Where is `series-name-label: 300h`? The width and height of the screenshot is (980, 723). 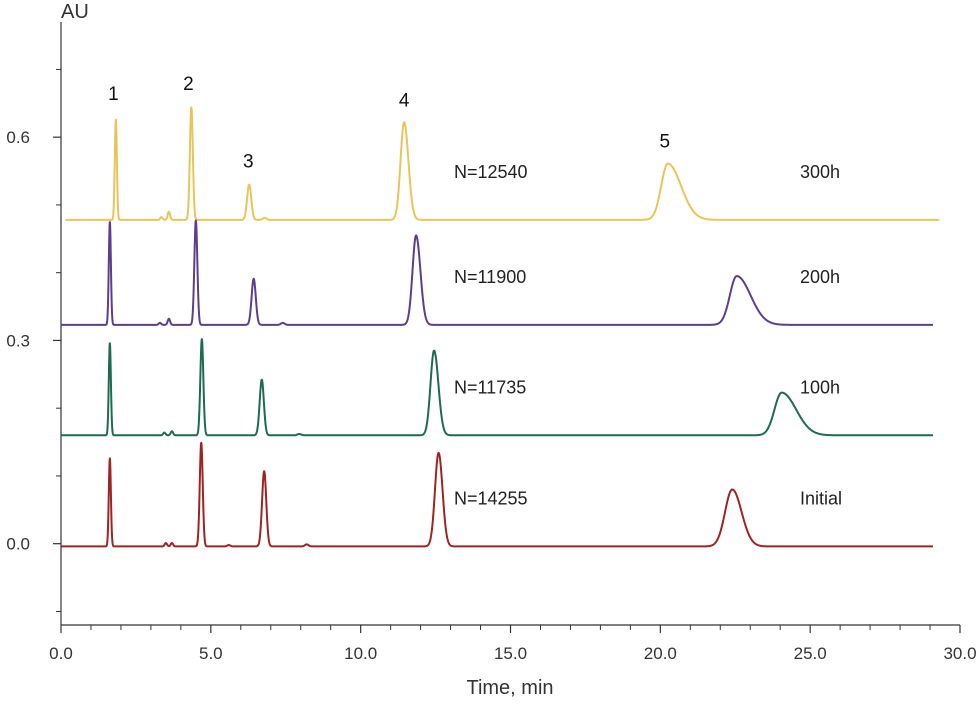 series-name-label: 300h is located at coordinates (820, 172).